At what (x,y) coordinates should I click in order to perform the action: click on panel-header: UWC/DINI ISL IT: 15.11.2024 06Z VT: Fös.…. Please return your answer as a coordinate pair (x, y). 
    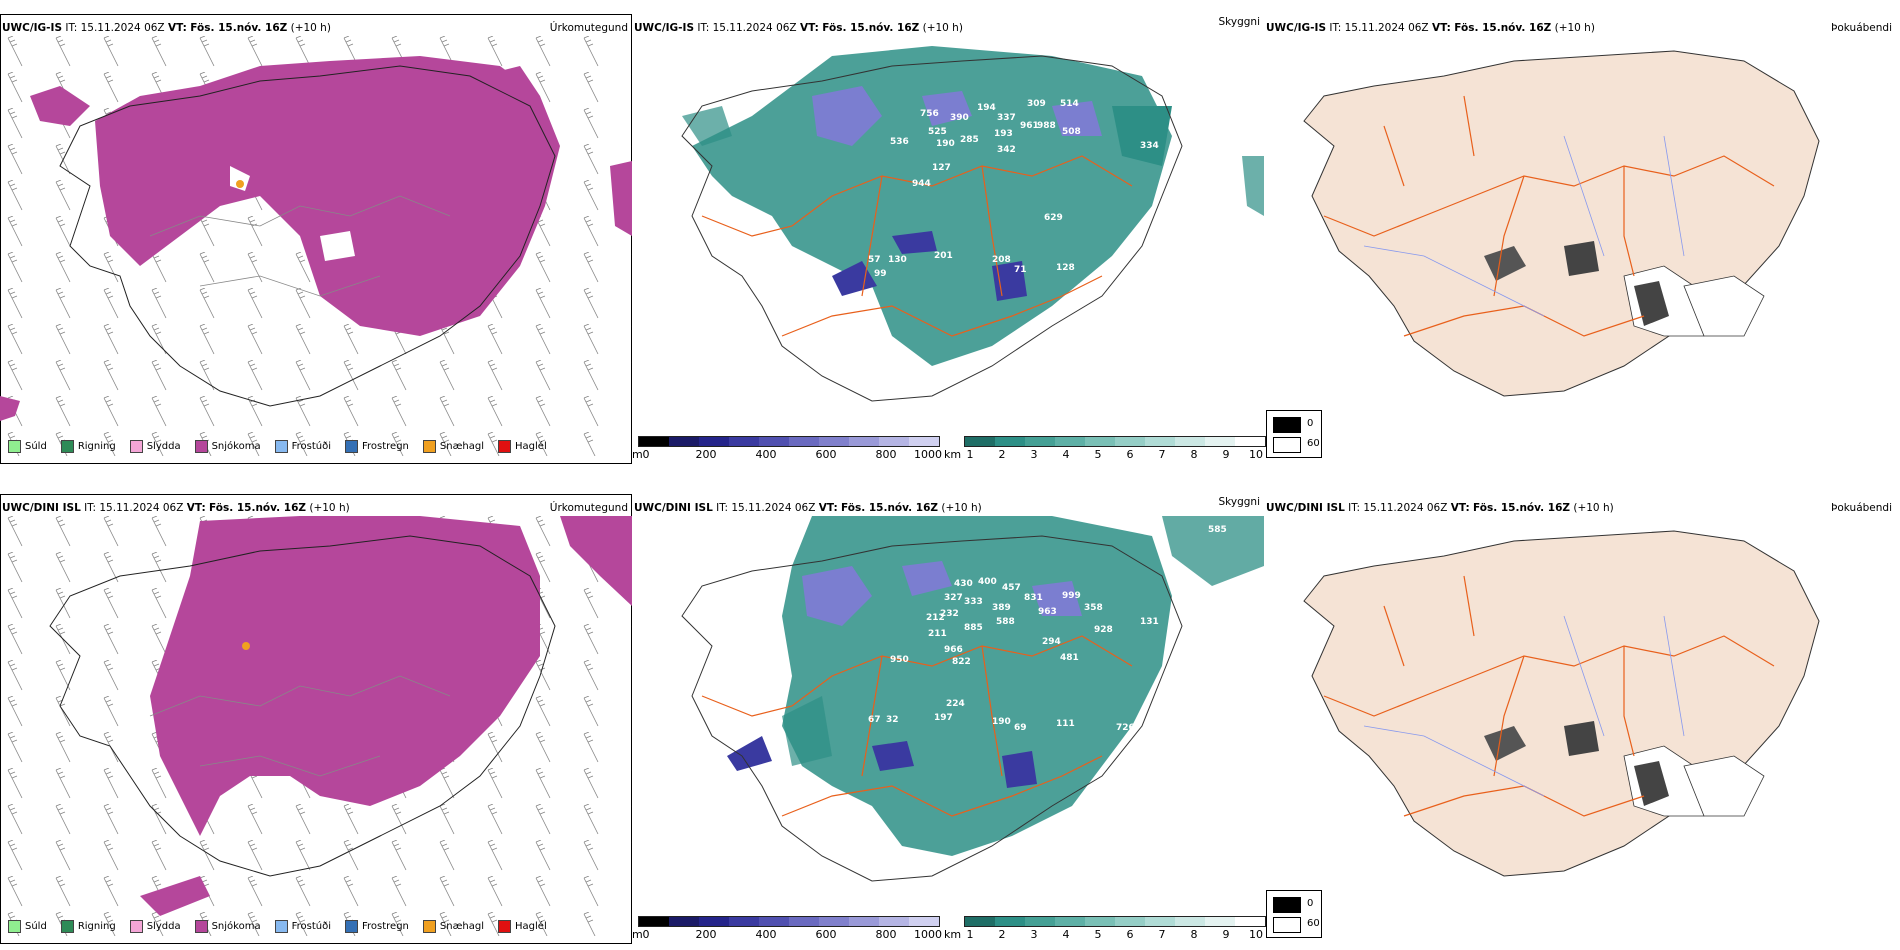
    Looking at the image, I should click on (948, 505).